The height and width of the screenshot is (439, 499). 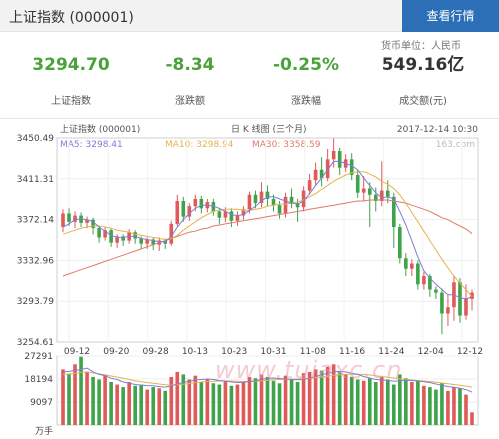 I want to click on price-tick-label: 3332.96, so click(x=35, y=261).